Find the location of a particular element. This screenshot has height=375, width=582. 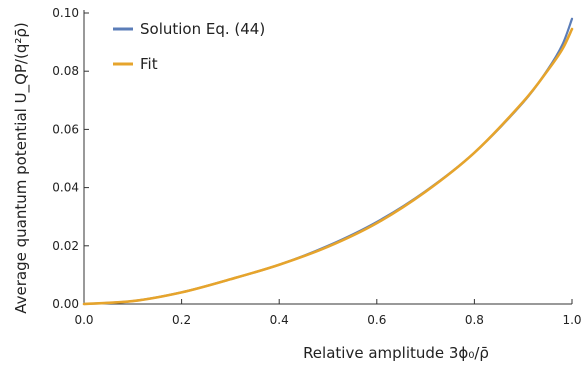

x-tick-label: 0.8 is located at coordinates (474, 320).